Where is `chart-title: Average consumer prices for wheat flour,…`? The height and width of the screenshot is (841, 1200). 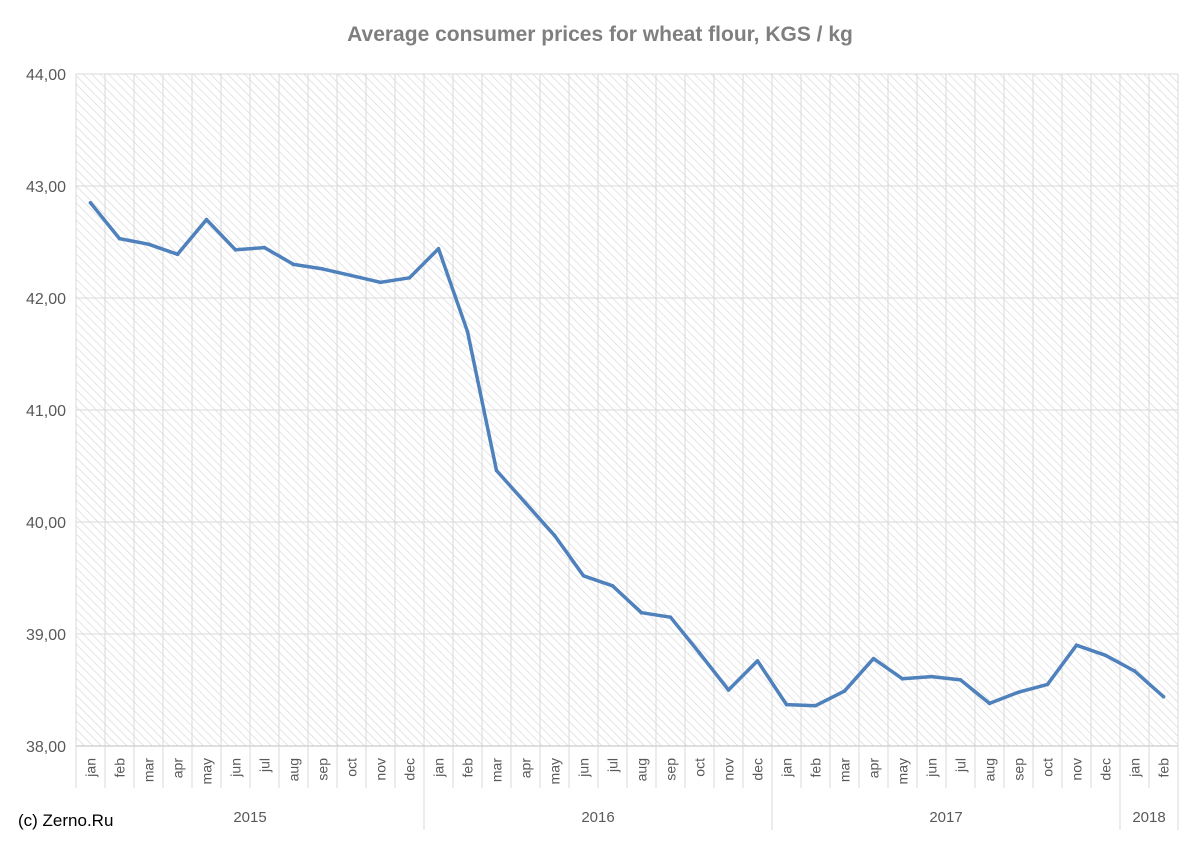
chart-title: Average consumer prices for wheat flour,… is located at coordinates (600, 34).